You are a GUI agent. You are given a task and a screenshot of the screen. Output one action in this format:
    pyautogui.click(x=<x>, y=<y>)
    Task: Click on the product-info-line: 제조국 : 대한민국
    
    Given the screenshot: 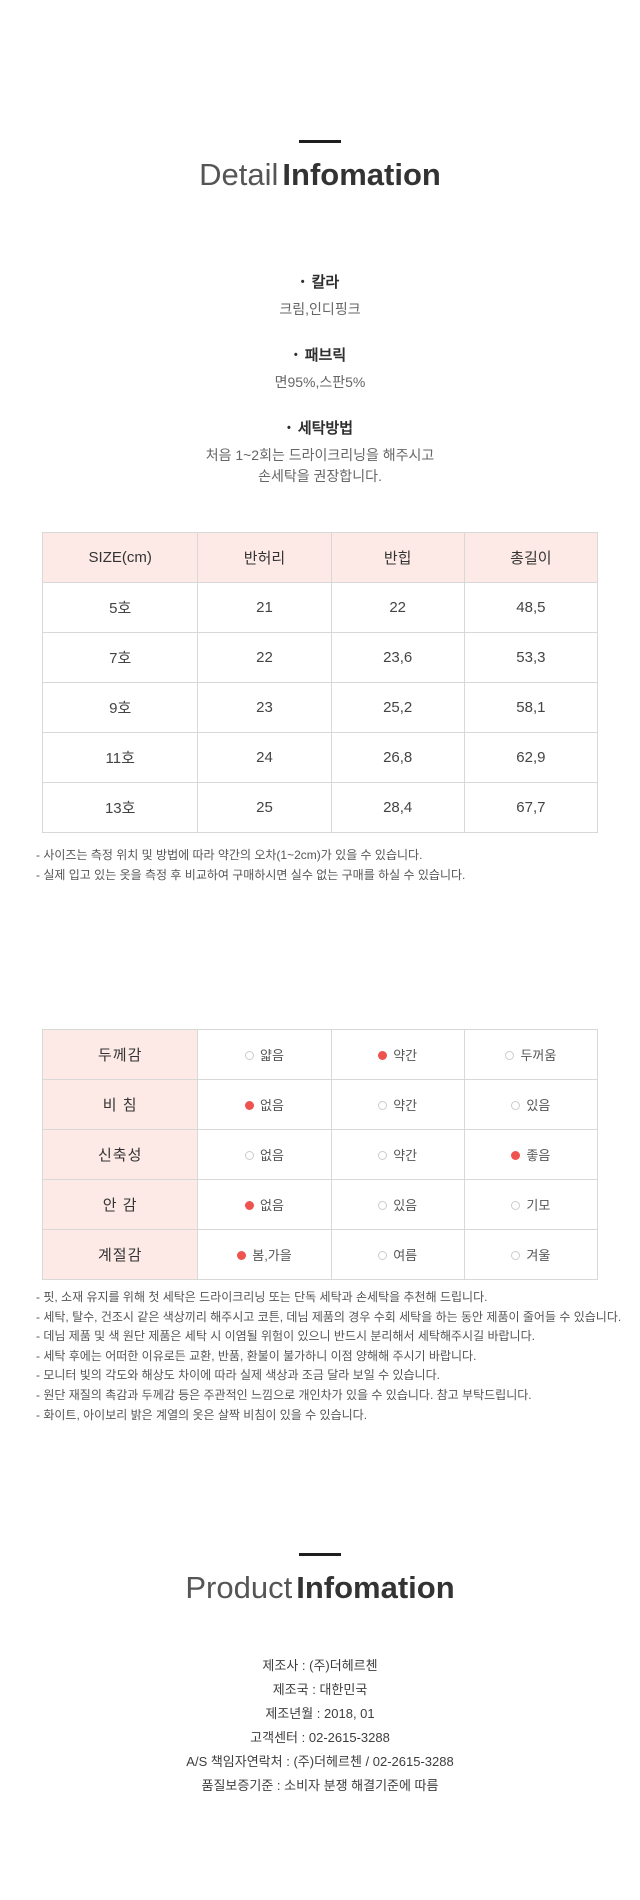 What is the action you would take?
    pyautogui.click(x=320, y=1690)
    